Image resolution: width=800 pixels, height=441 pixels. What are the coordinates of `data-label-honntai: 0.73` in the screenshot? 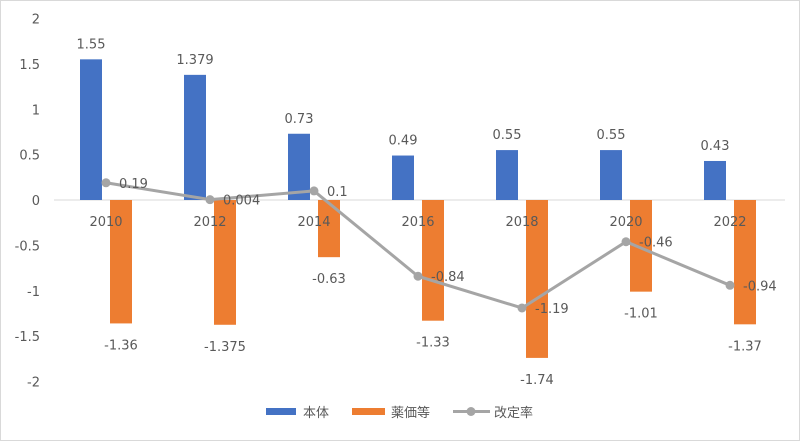 It's located at (299, 119).